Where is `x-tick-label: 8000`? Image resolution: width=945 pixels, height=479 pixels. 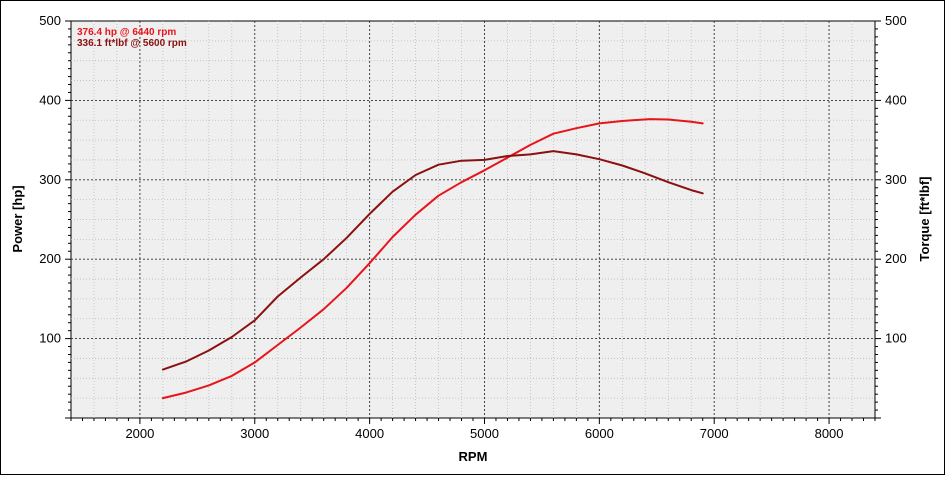 x-tick-label: 8000 is located at coordinates (829, 433).